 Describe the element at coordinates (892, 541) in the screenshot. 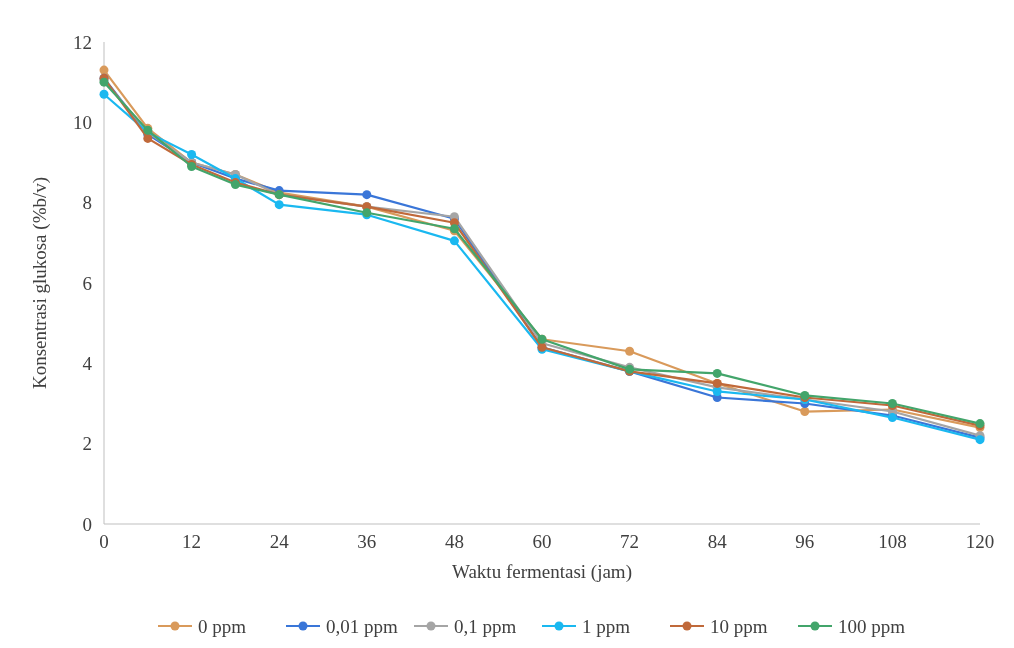

I see `x-tick-label: 108` at that location.